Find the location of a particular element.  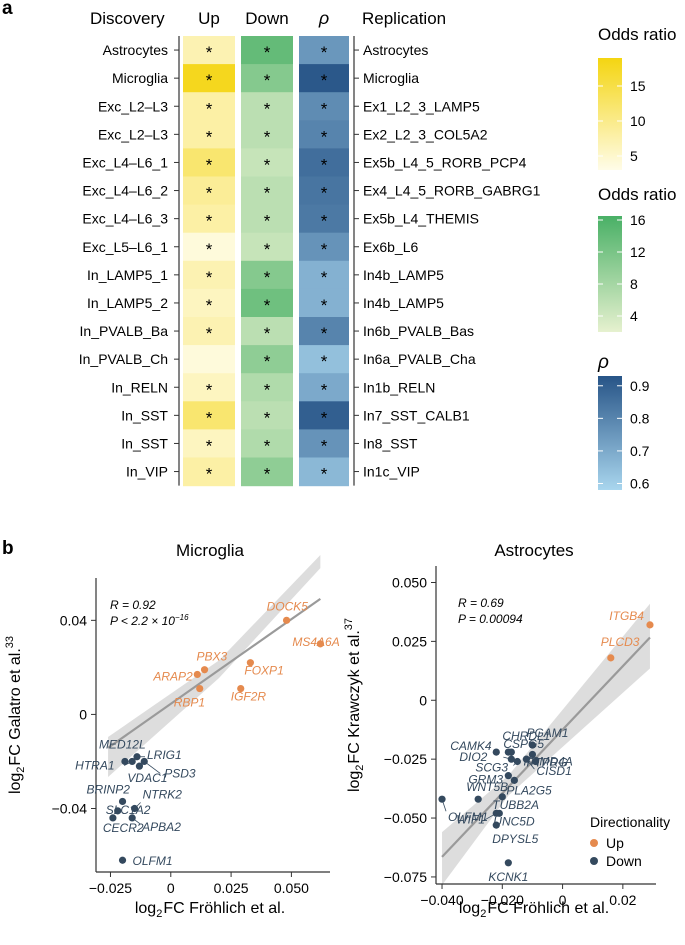

point-label: APBA2 is located at coordinates (161, 827).